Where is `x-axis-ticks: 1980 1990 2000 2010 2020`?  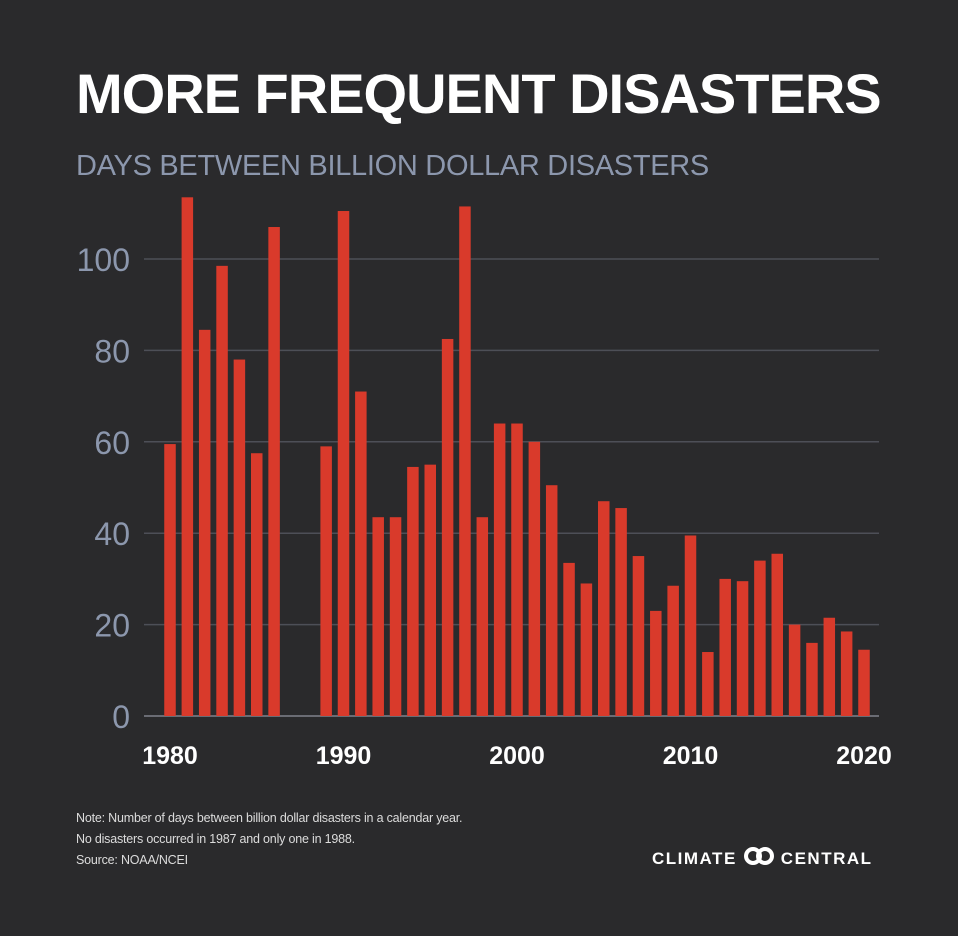 x-axis-ticks: 1980 1990 2000 2010 2020 is located at coordinates (517, 756).